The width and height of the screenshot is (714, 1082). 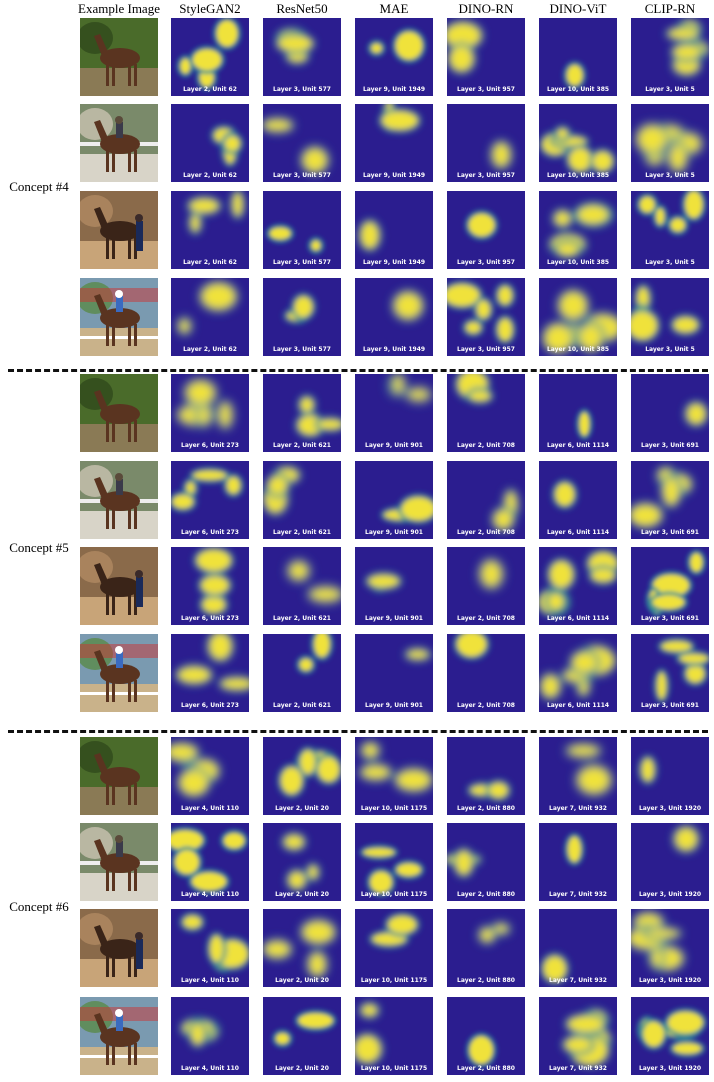 I want to click on column-header-example-image: Example Image, so click(x=119, y=8).